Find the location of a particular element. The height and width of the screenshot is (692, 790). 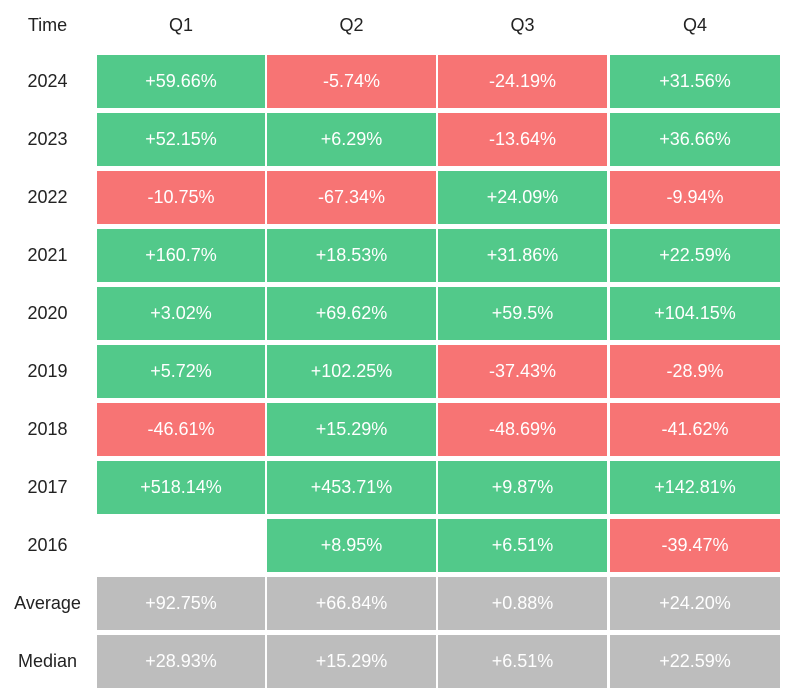

row-label: 2018 is located at coordinates (47, 429).